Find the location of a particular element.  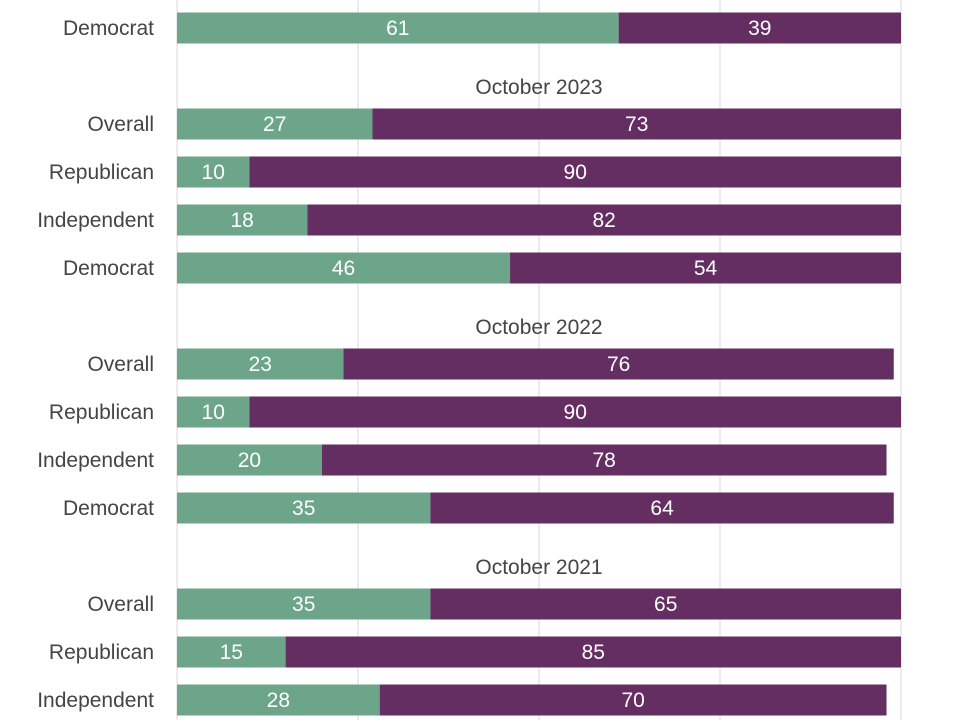

group-title: October 2022 is located at coordinates (538, 327).